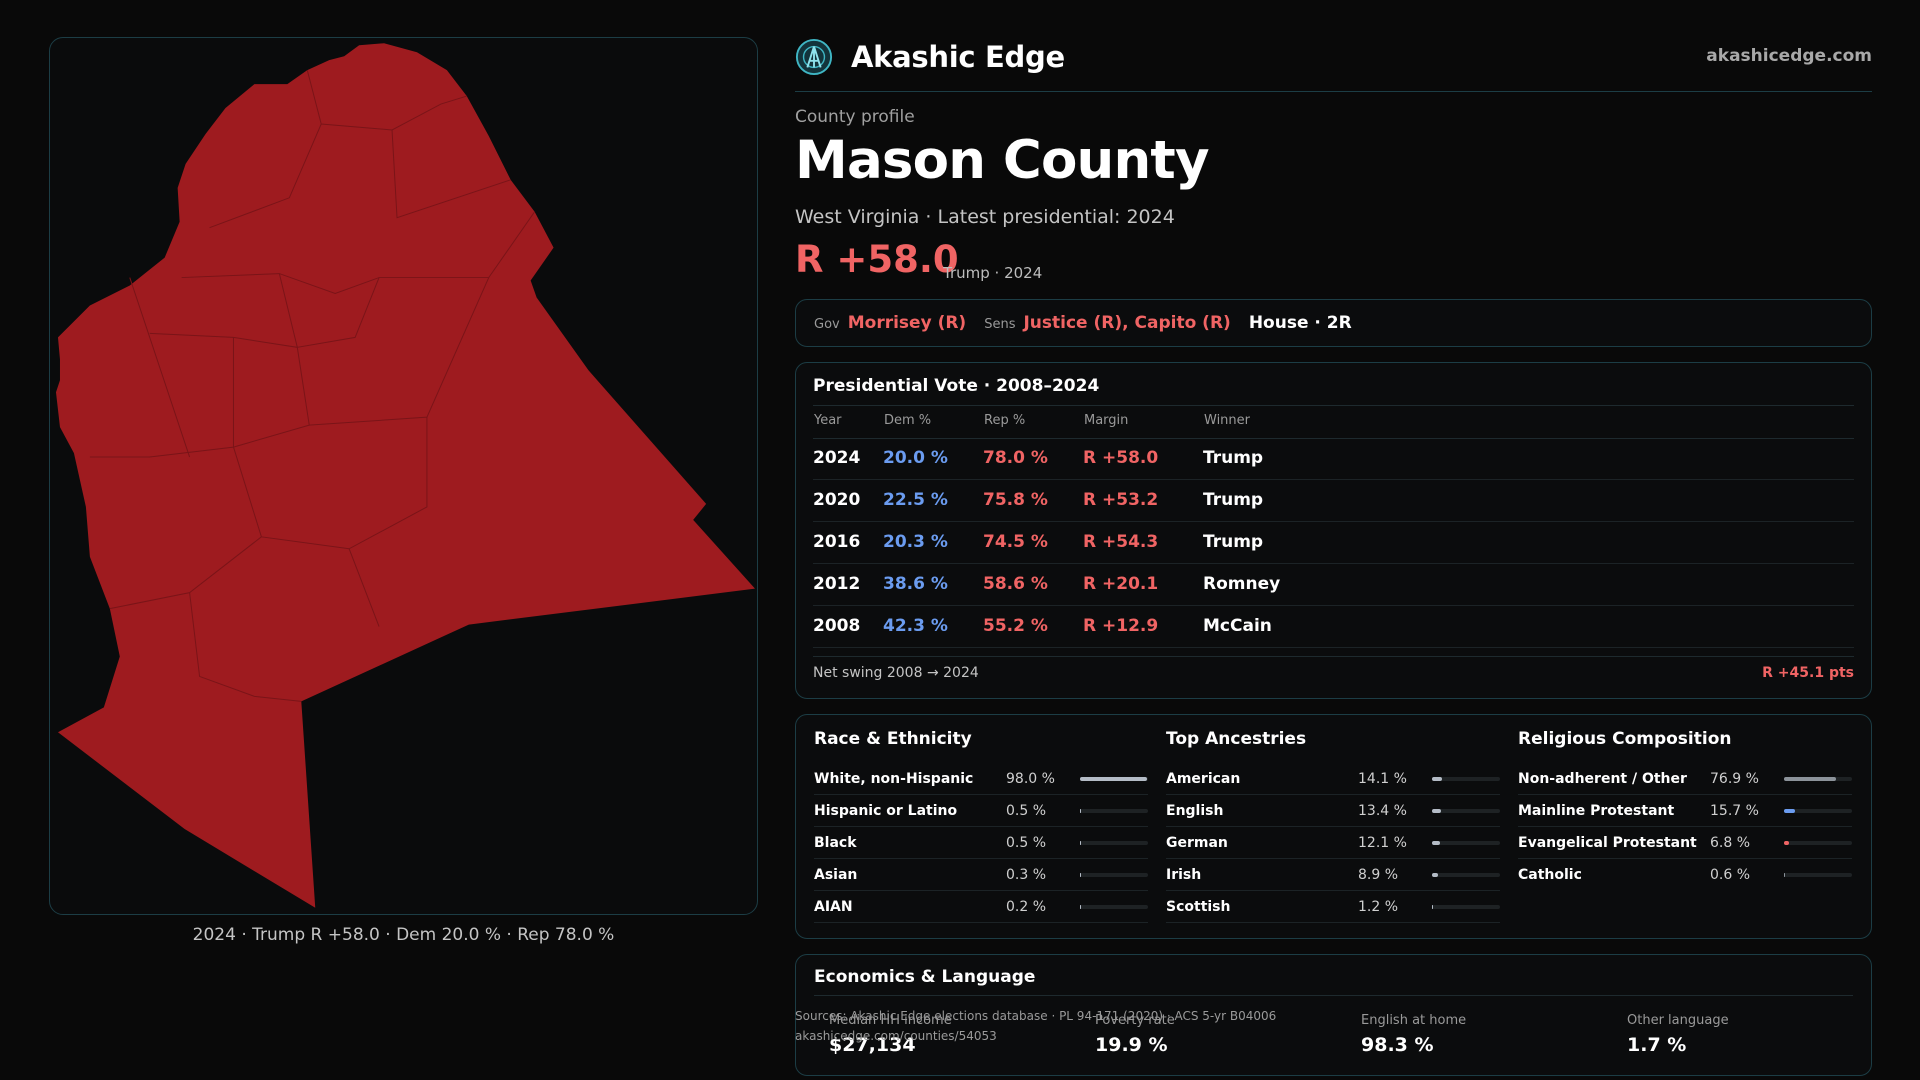 The width and height of the screenshot is (1920, 1080). Describe the element at coordinates (896, 673) in the screenshot. I see `net-swing-label: Net swing 2008 → 2024` at that location.